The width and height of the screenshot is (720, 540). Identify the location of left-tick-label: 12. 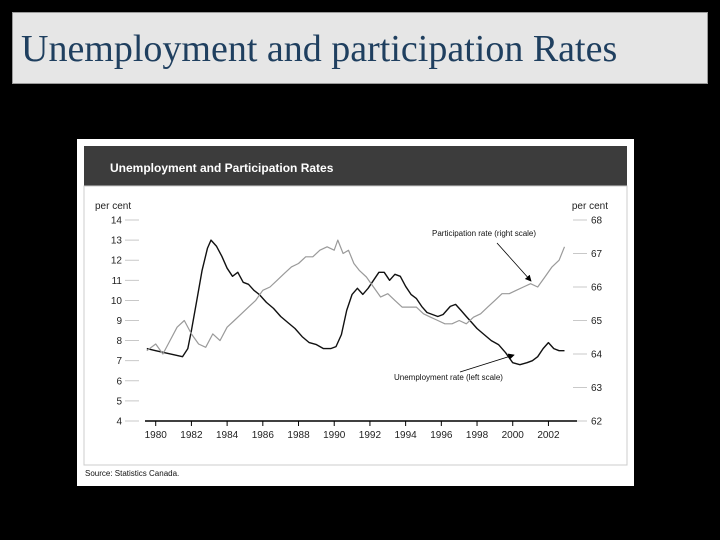
(117, 261).